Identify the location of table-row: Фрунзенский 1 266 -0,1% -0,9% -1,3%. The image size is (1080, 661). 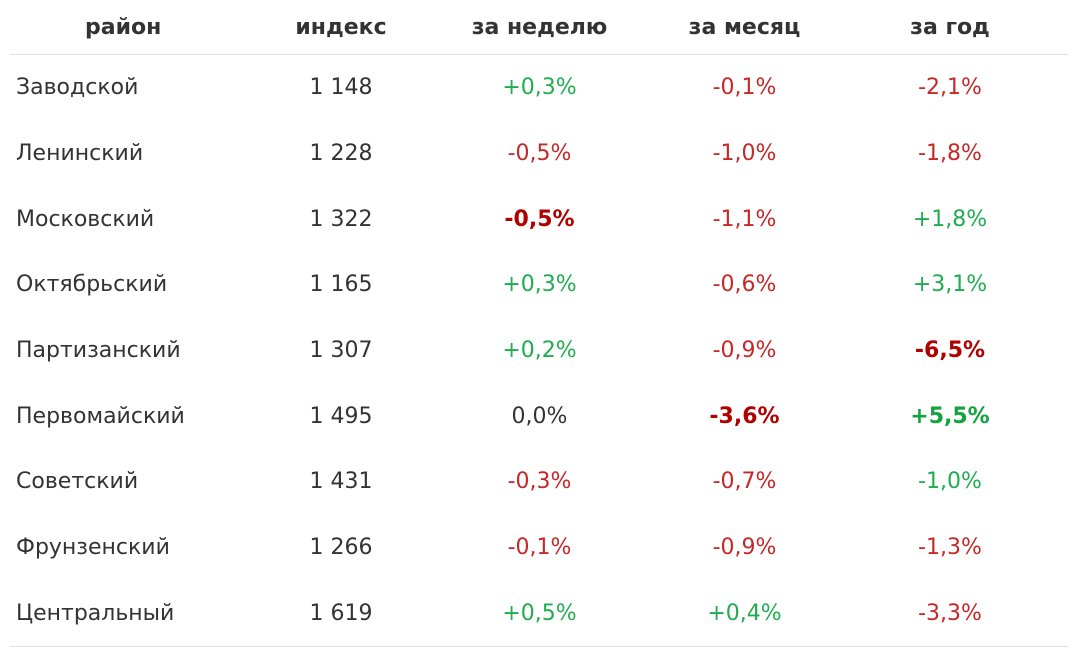
(539, 548).